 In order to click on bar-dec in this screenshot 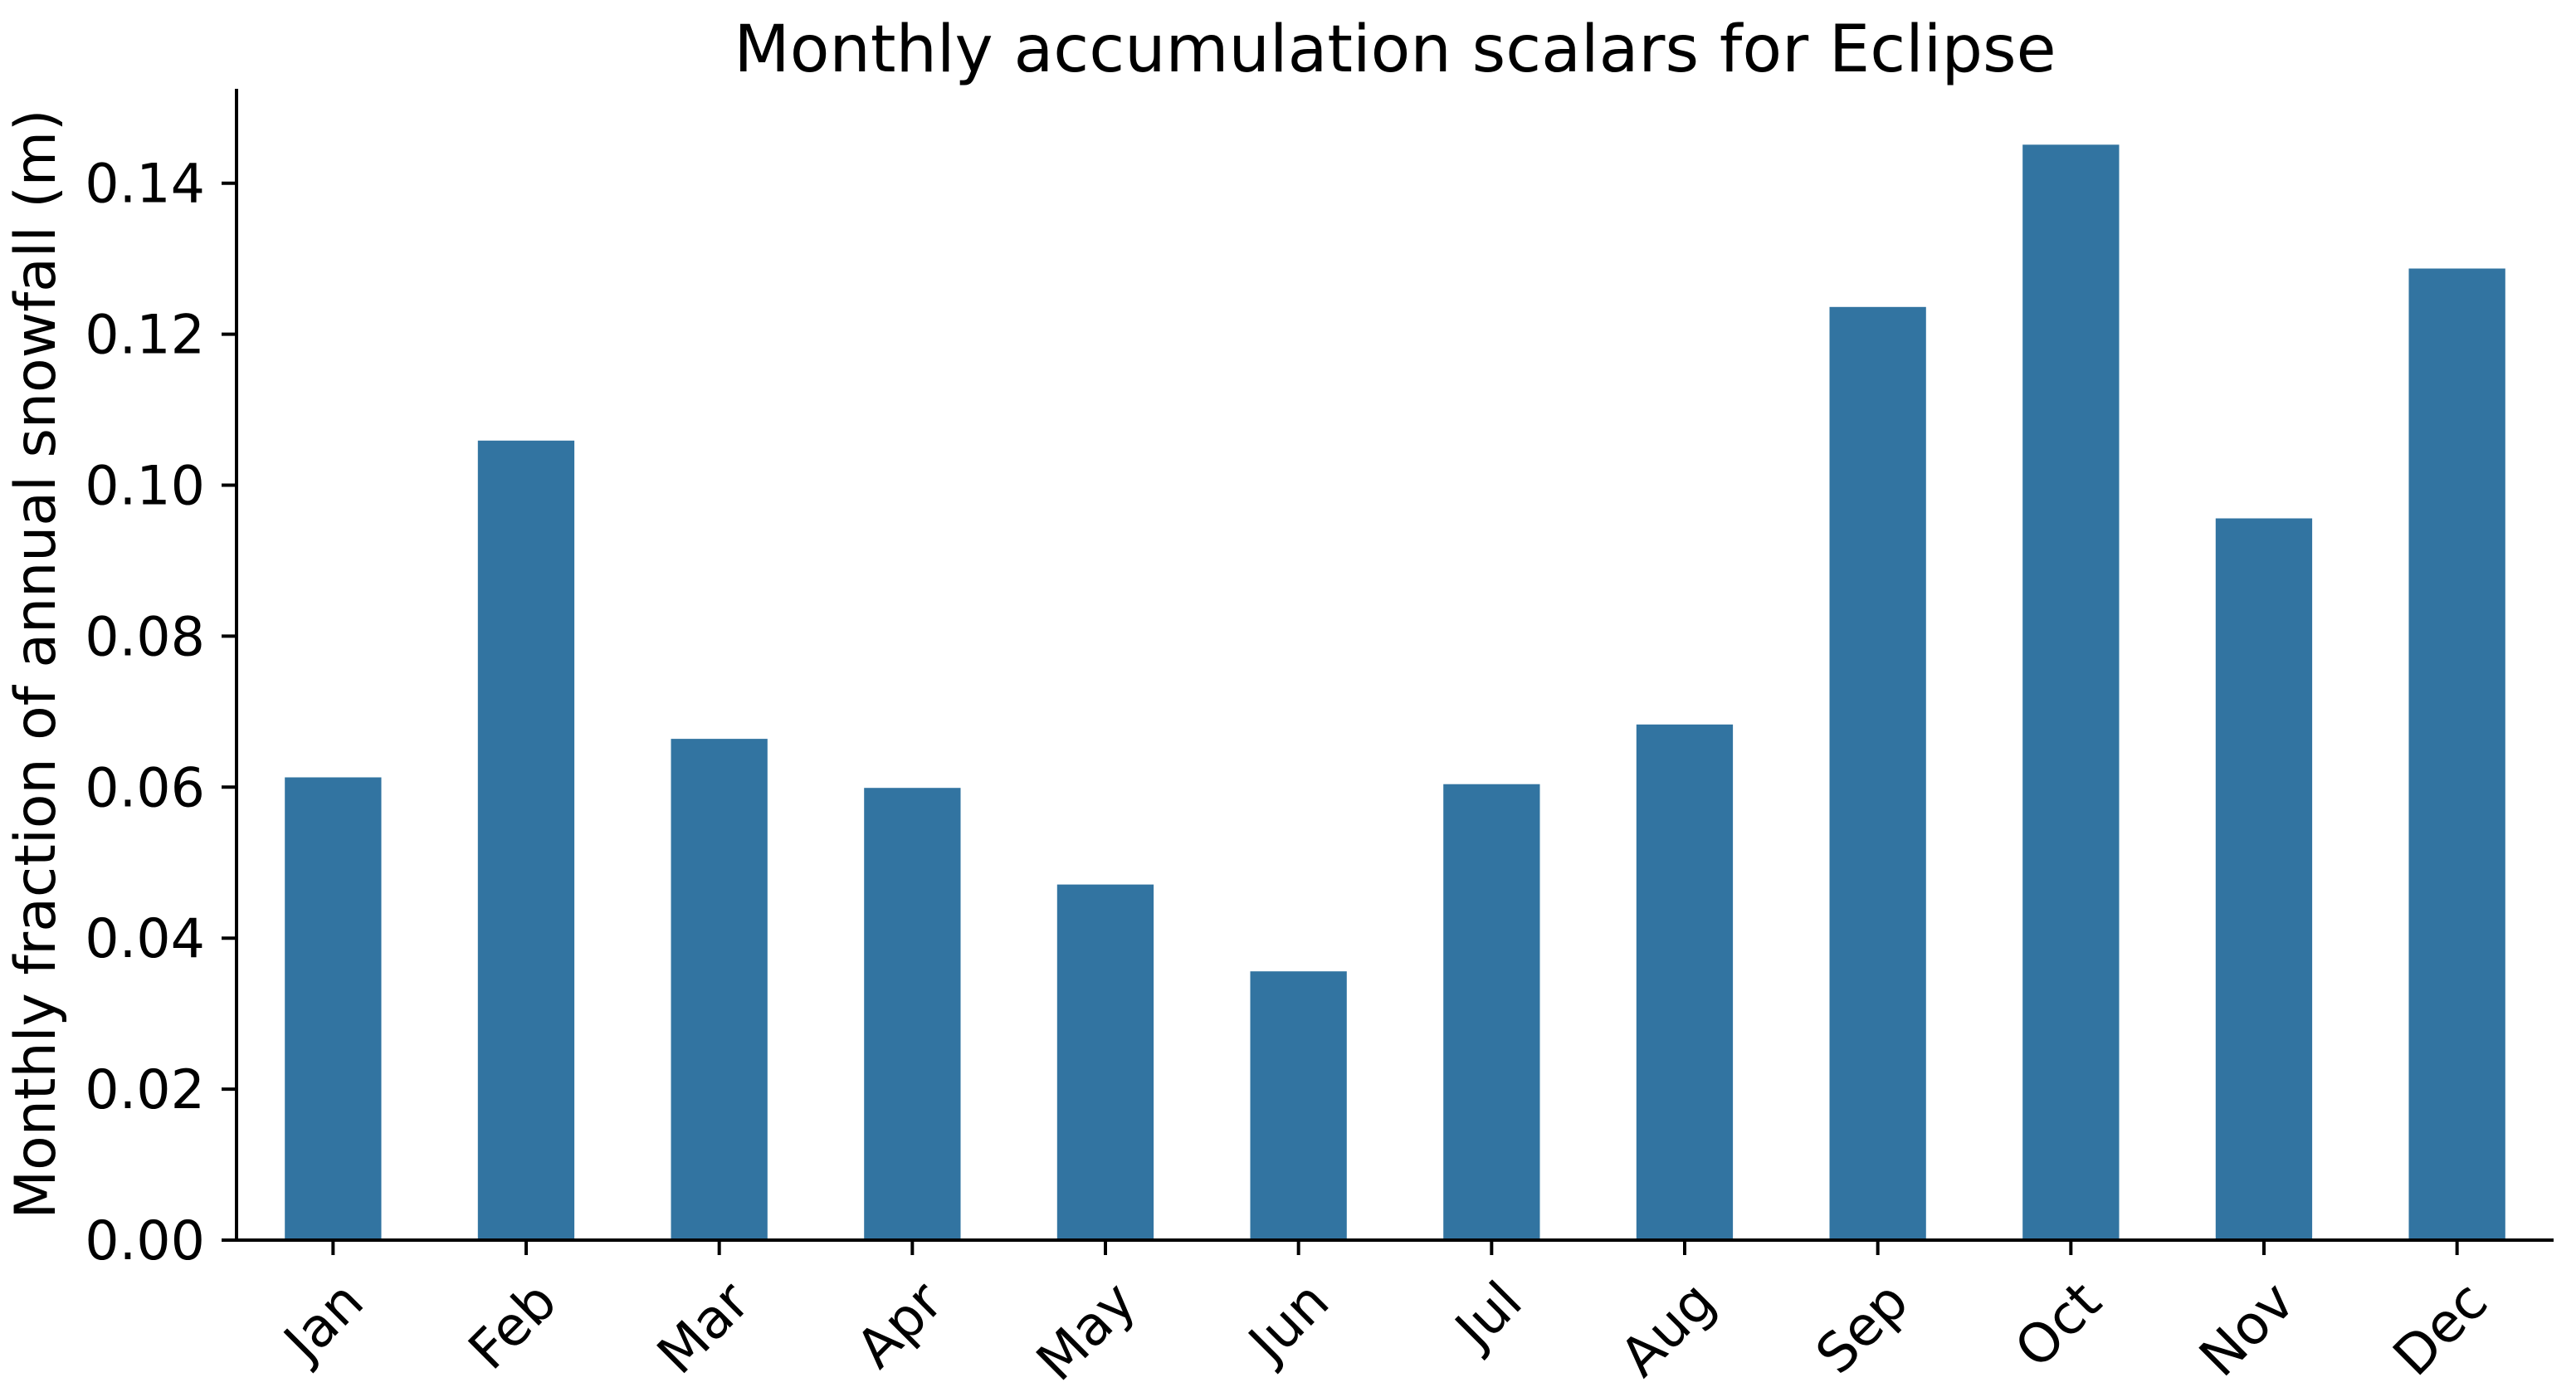, I will do `click(2457, 754)`.